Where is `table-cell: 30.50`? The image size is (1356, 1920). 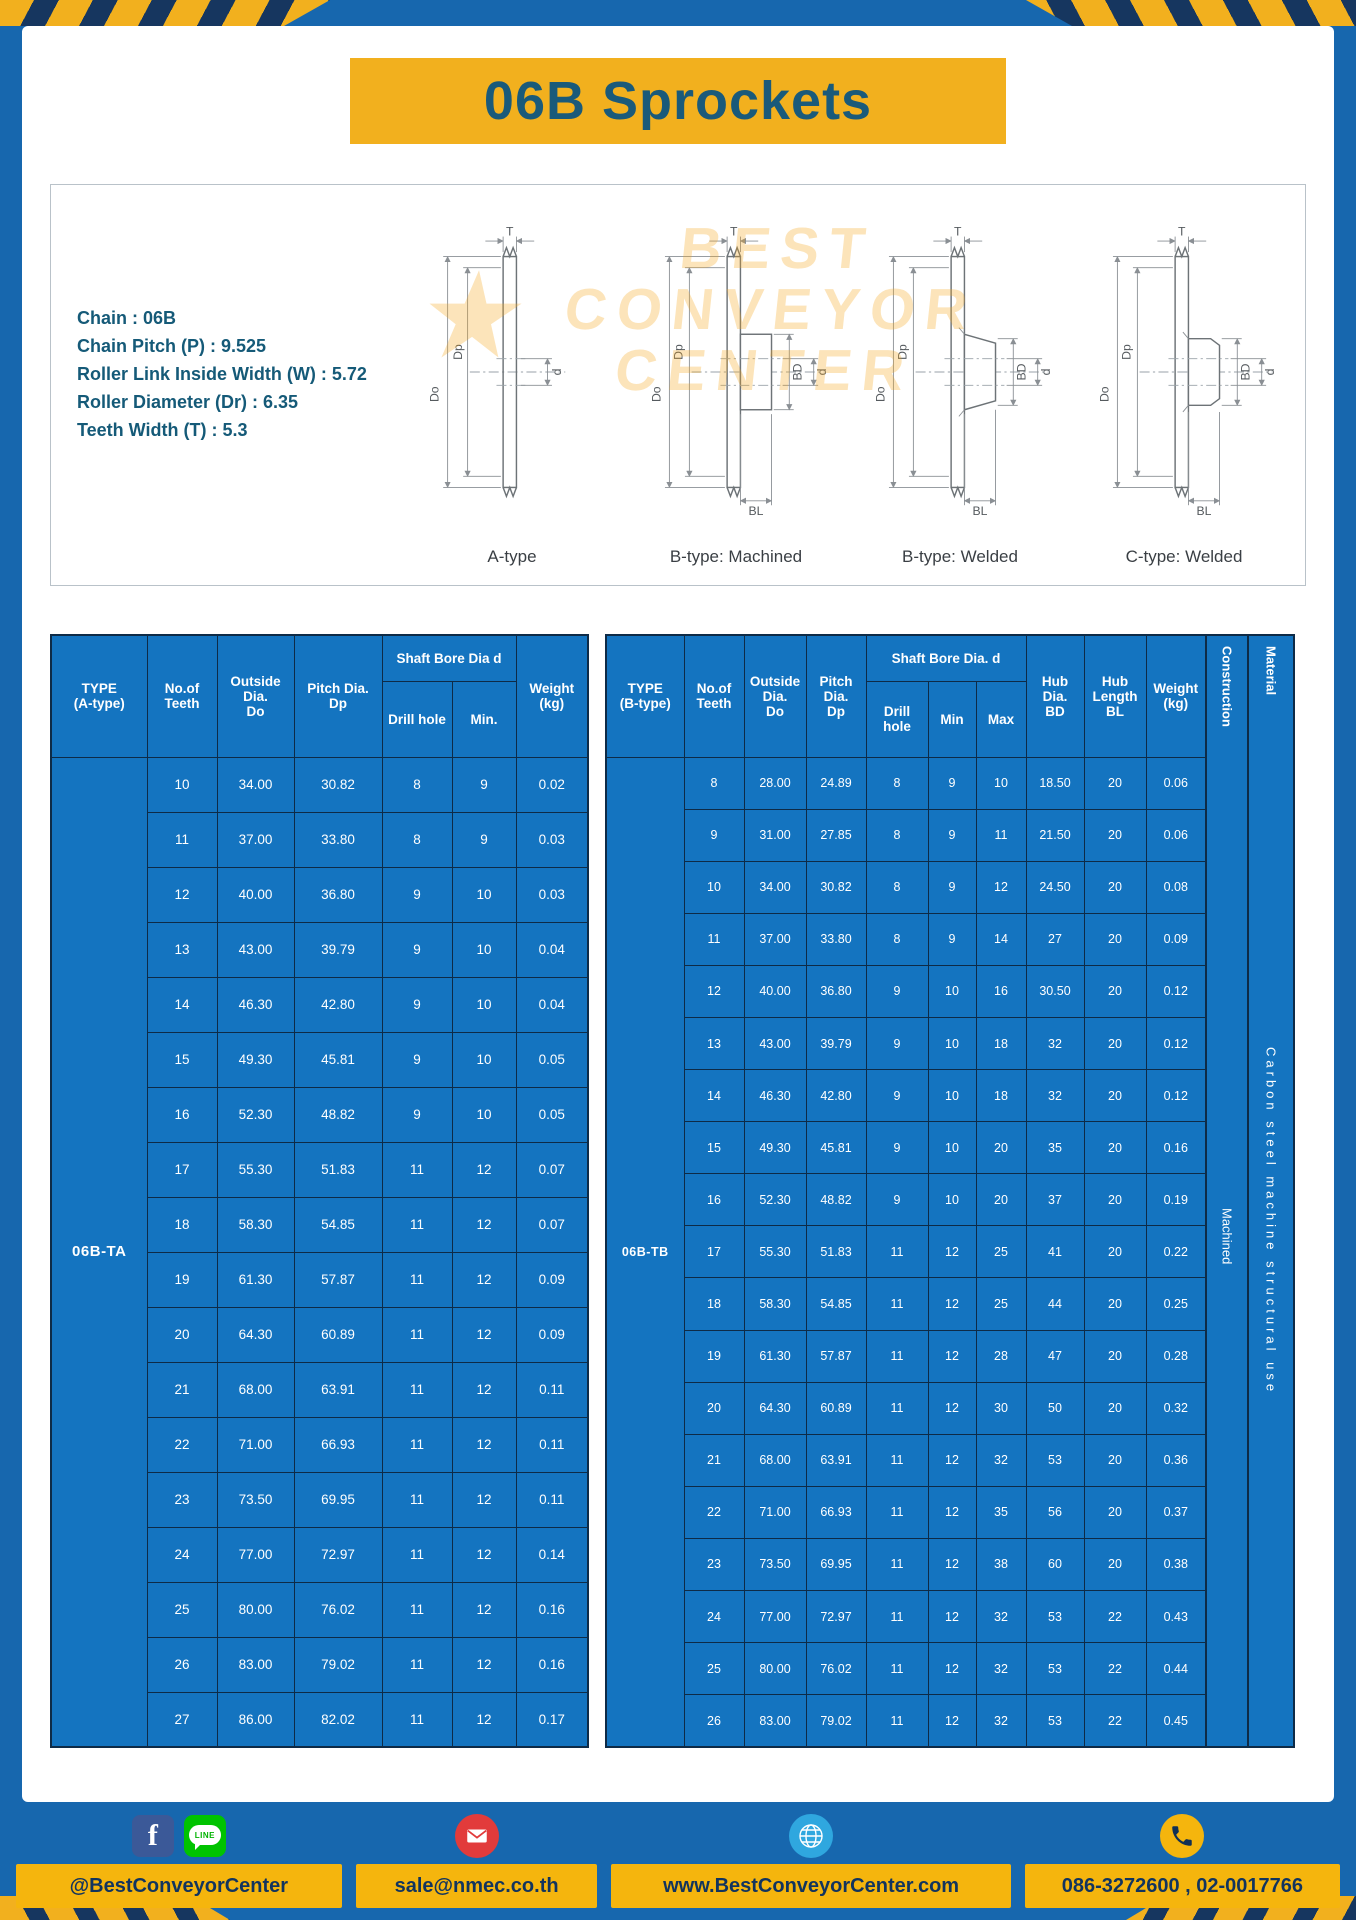 table-cell: 30.50 is located at coordinates (1055, 991).